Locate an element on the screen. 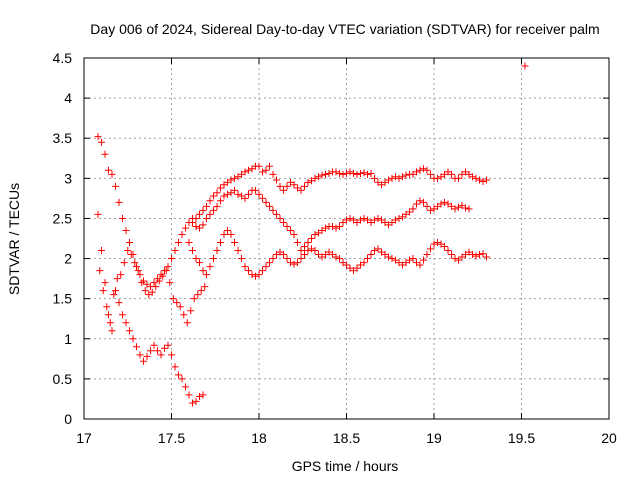 The width and height of the screenshot is (640, 480). y-tick-label: 3 is located at coordinates (68, 178).